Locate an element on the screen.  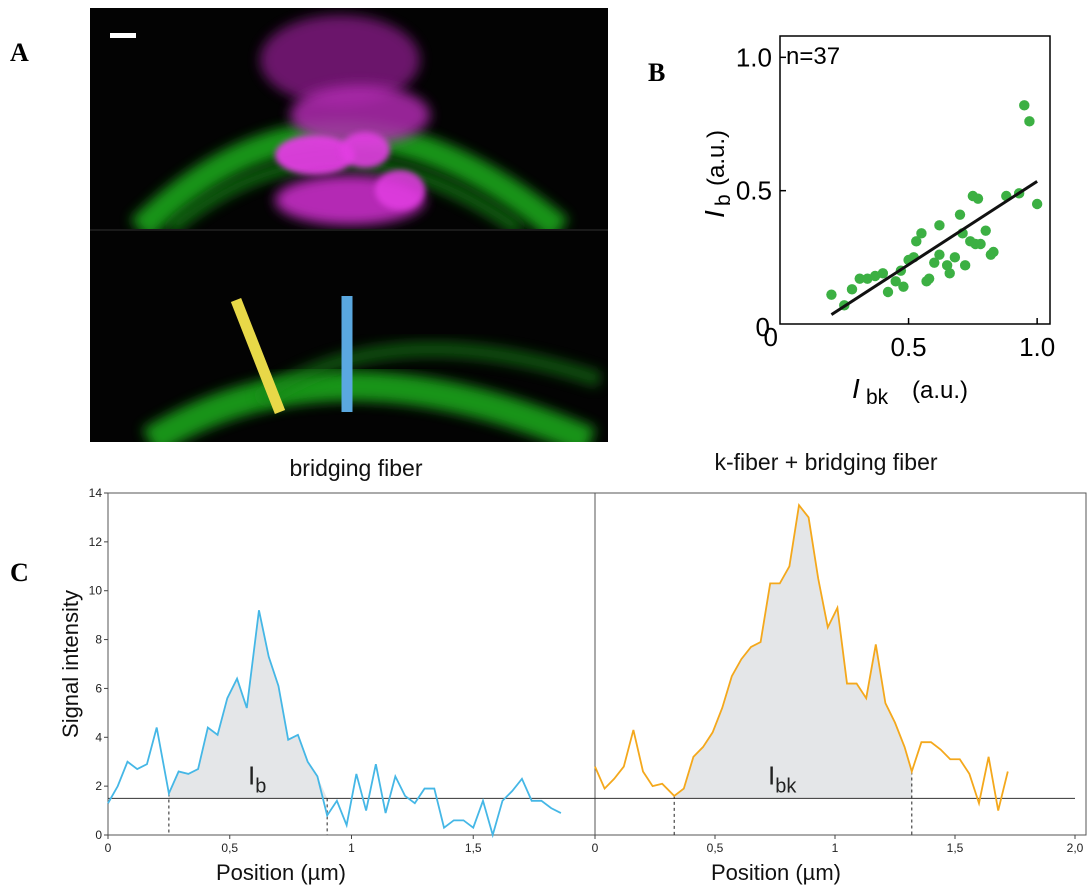
profile-y-tick-label: 6 is located at coordinates (98, 688).